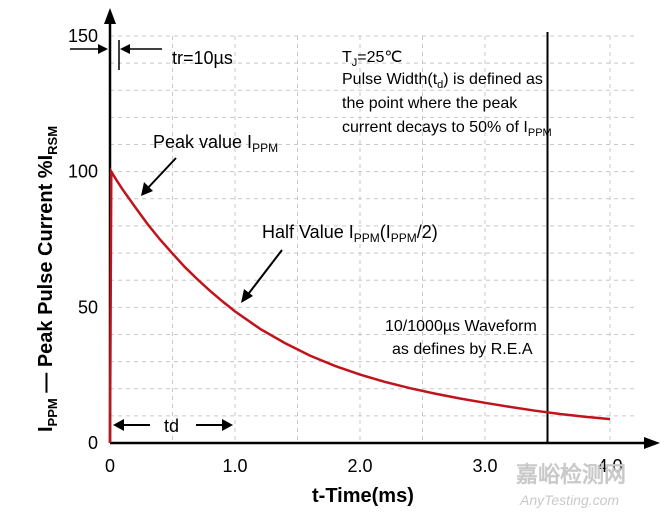 This screenshot has height=515, width=664. What do you see at coordinates (609, 466) in the screenshot?
I see `x-tick-label: 4.0` at bounding box center [609, 466].